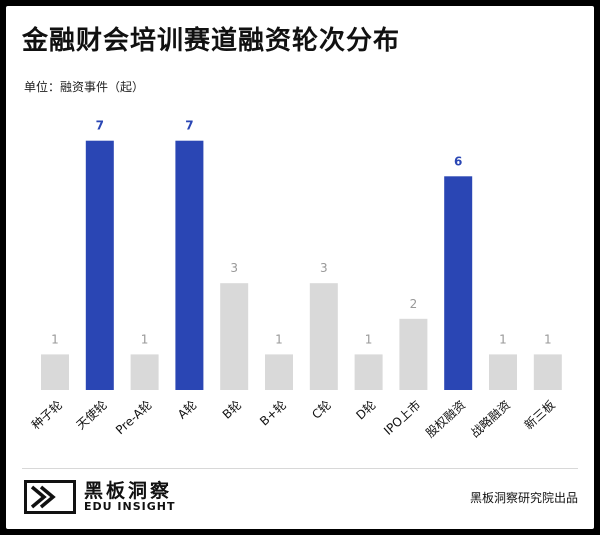 The image size is (600, 535). What do you see at coordinates (300, 468) in the screenshot?
I see `footer-divider` at bounding box center [300, 468].